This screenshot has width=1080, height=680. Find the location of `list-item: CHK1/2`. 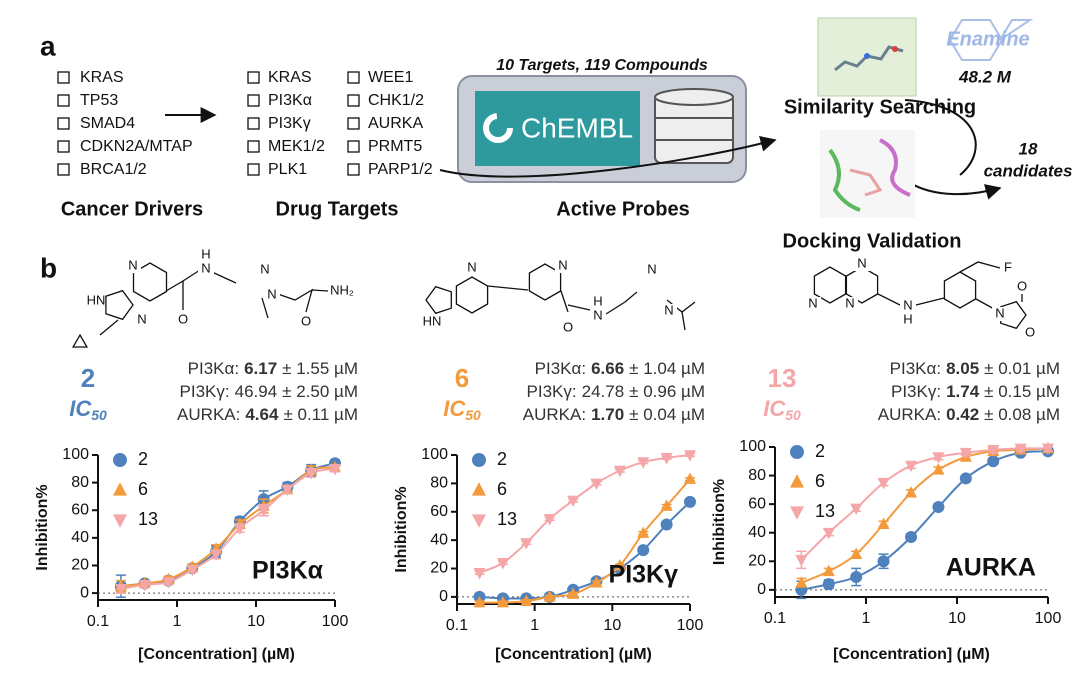

list-item: CHK1/2 is located at coordinates (396, 100).